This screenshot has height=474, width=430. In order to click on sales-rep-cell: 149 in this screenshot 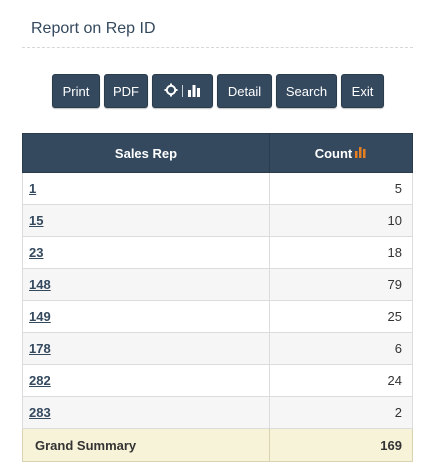, I will do `click(146, 316)`.